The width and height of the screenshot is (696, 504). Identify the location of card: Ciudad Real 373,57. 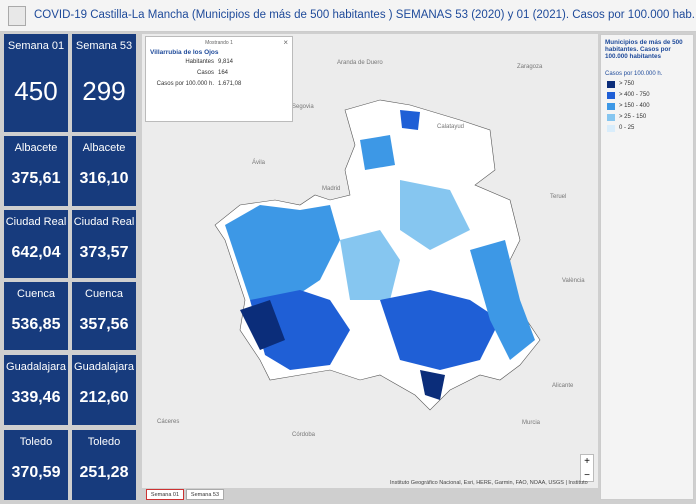
(104, 244).